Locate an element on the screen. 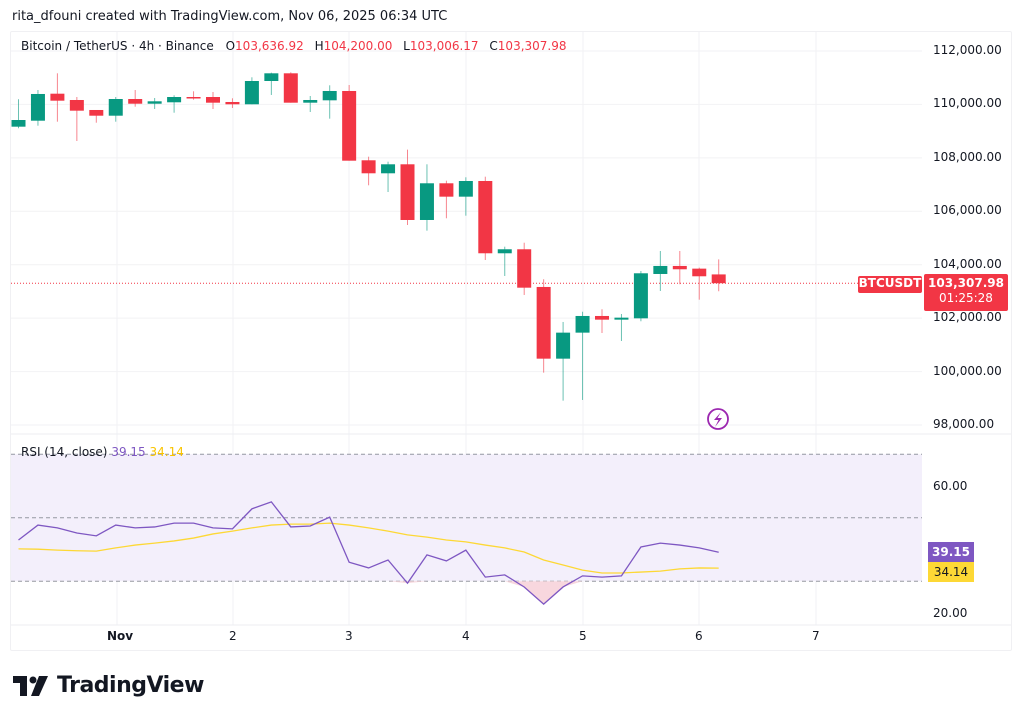  open-label: O is located at coordinates (230, 46).